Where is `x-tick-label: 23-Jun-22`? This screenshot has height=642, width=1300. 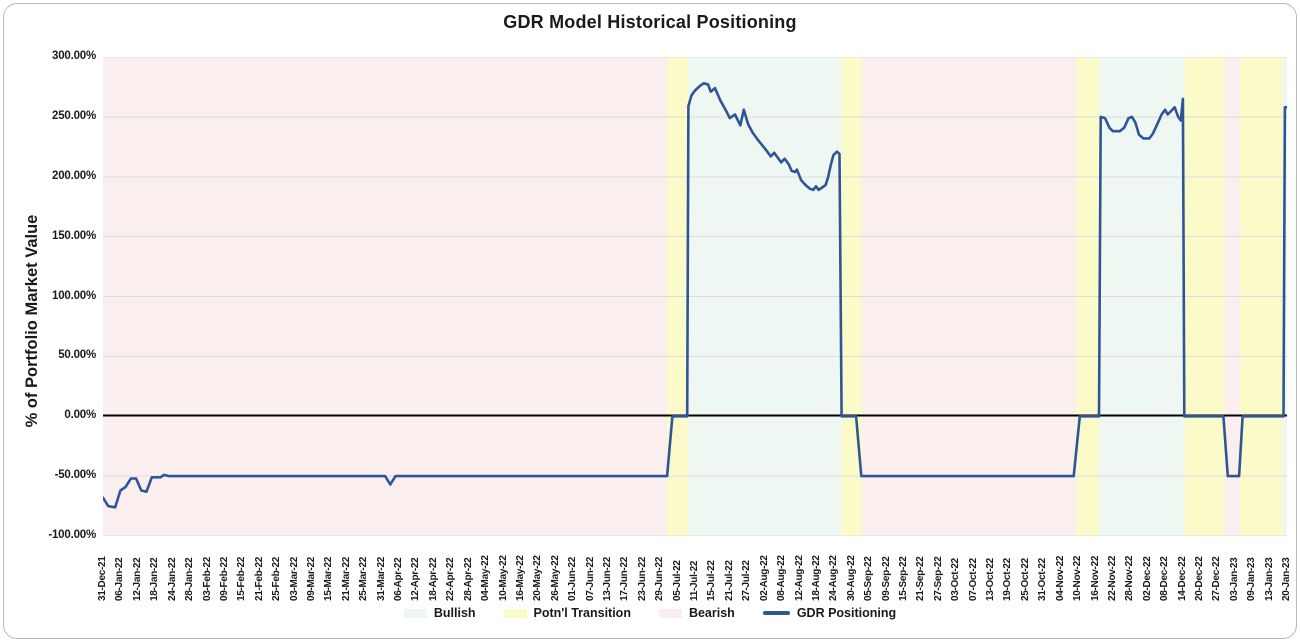
x-tick-label: 23-Jun-22 is located at coordinates (642, 579).